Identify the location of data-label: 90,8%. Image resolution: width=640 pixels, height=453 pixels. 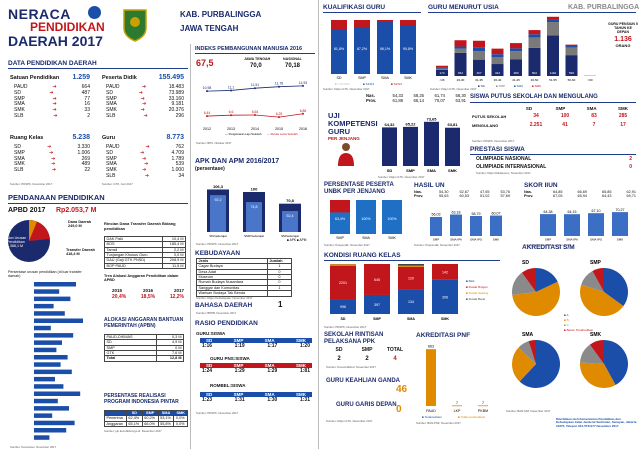
(408, 49).